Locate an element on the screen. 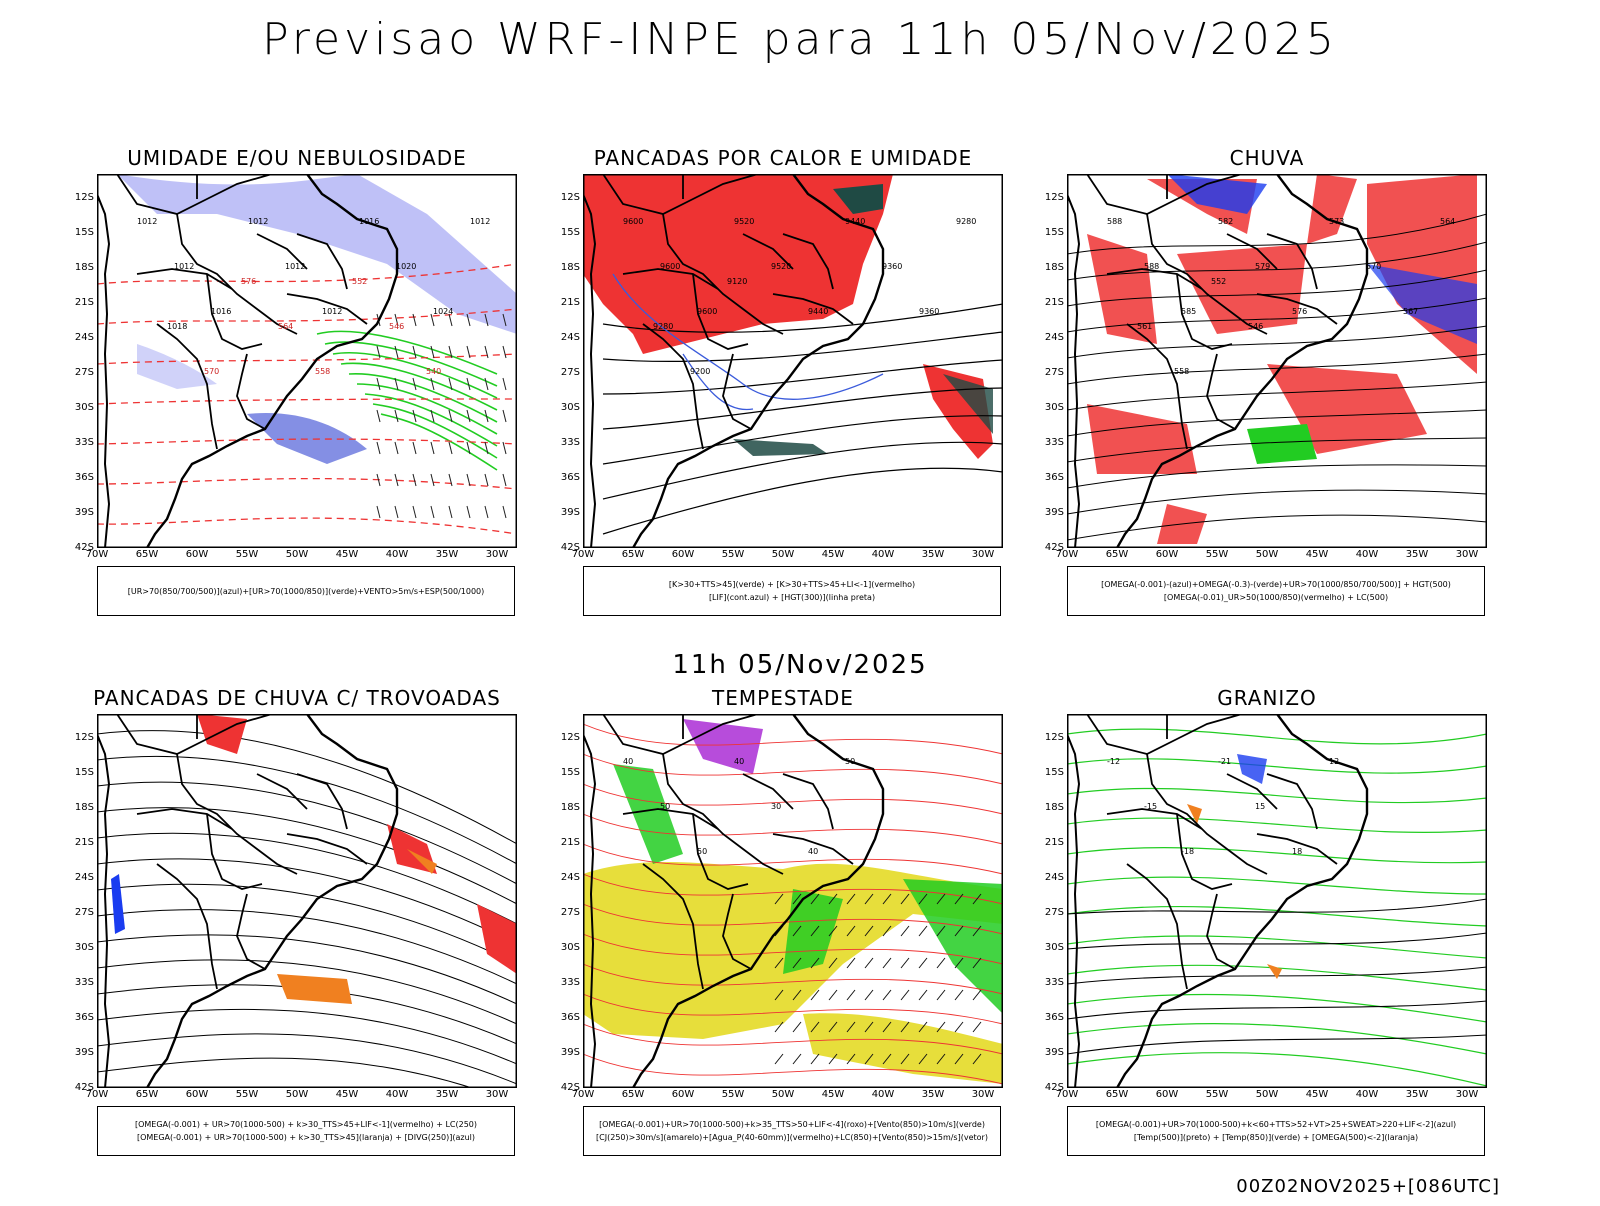 This screenshot has height=1206, width=1600. contour-label: 9280 is located at coordinates (663, 326).